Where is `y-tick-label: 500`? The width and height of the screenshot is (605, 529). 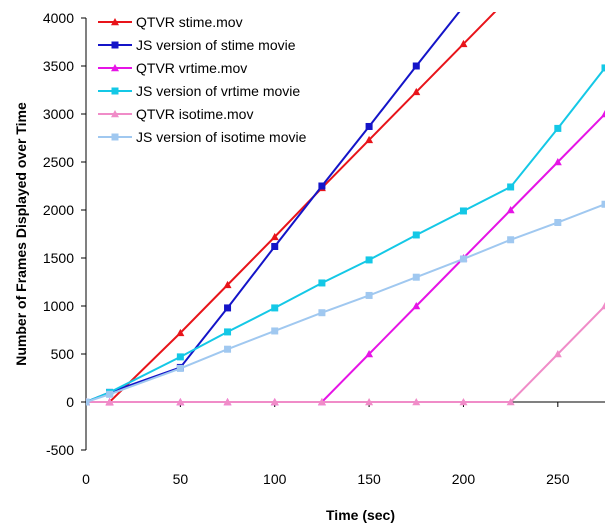
y-tick-label: 500 is located at coordinates (63, 354).